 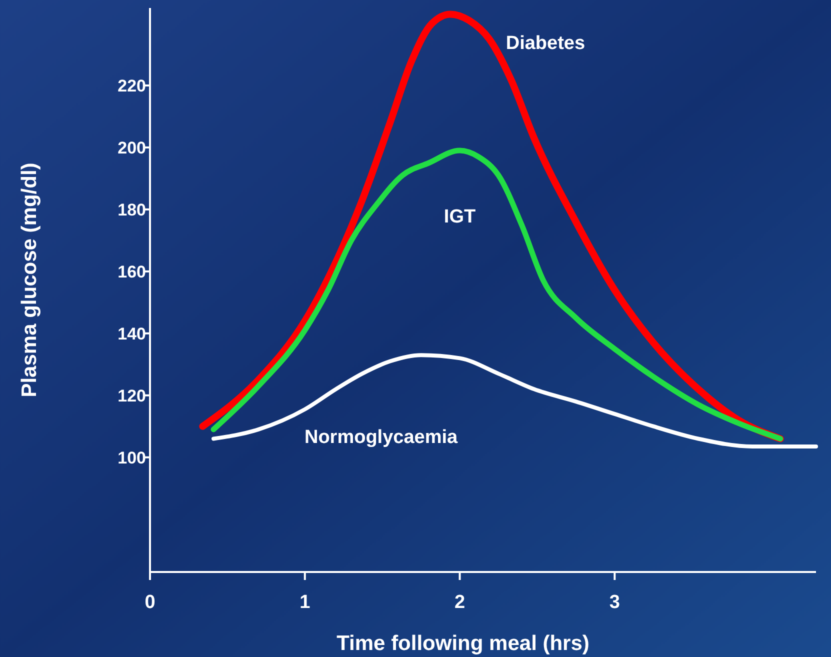 I want to click on y-tick-label: 200, so click(x=132, y=148).